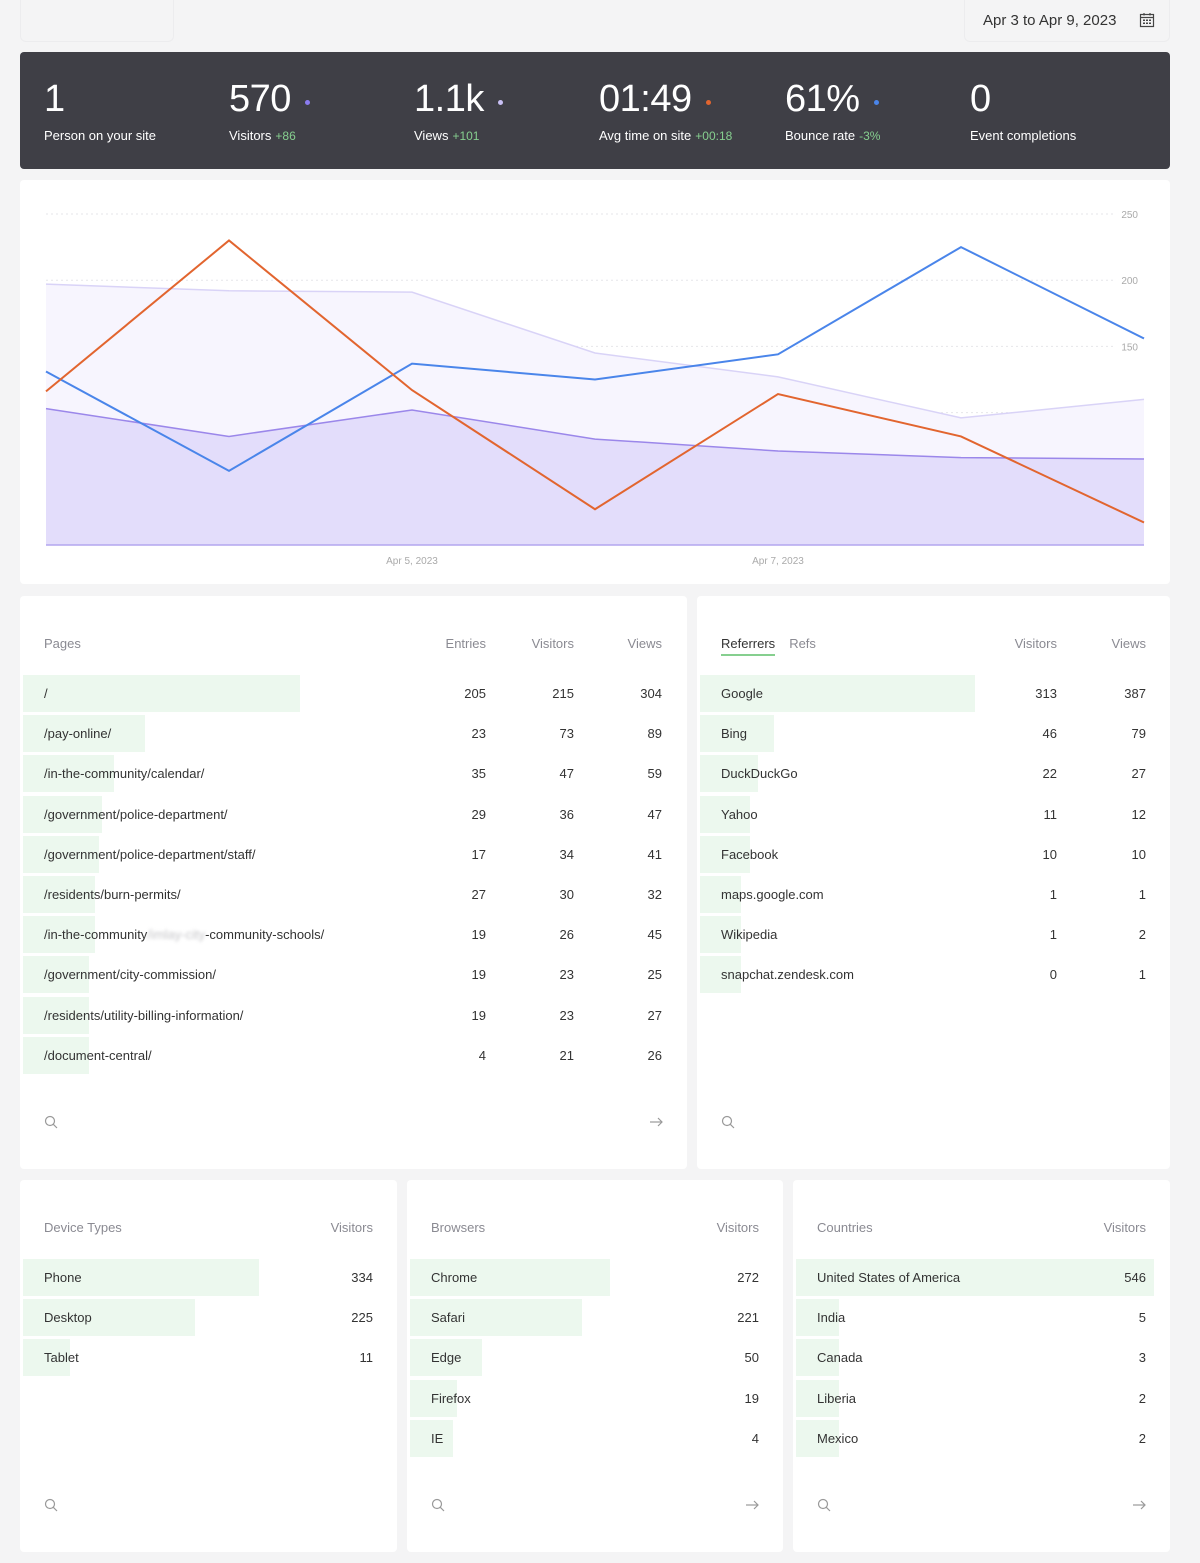  Describe the element at coordinates (465, 643) in the screenshot. I see `col-entries: Entries` at that location.